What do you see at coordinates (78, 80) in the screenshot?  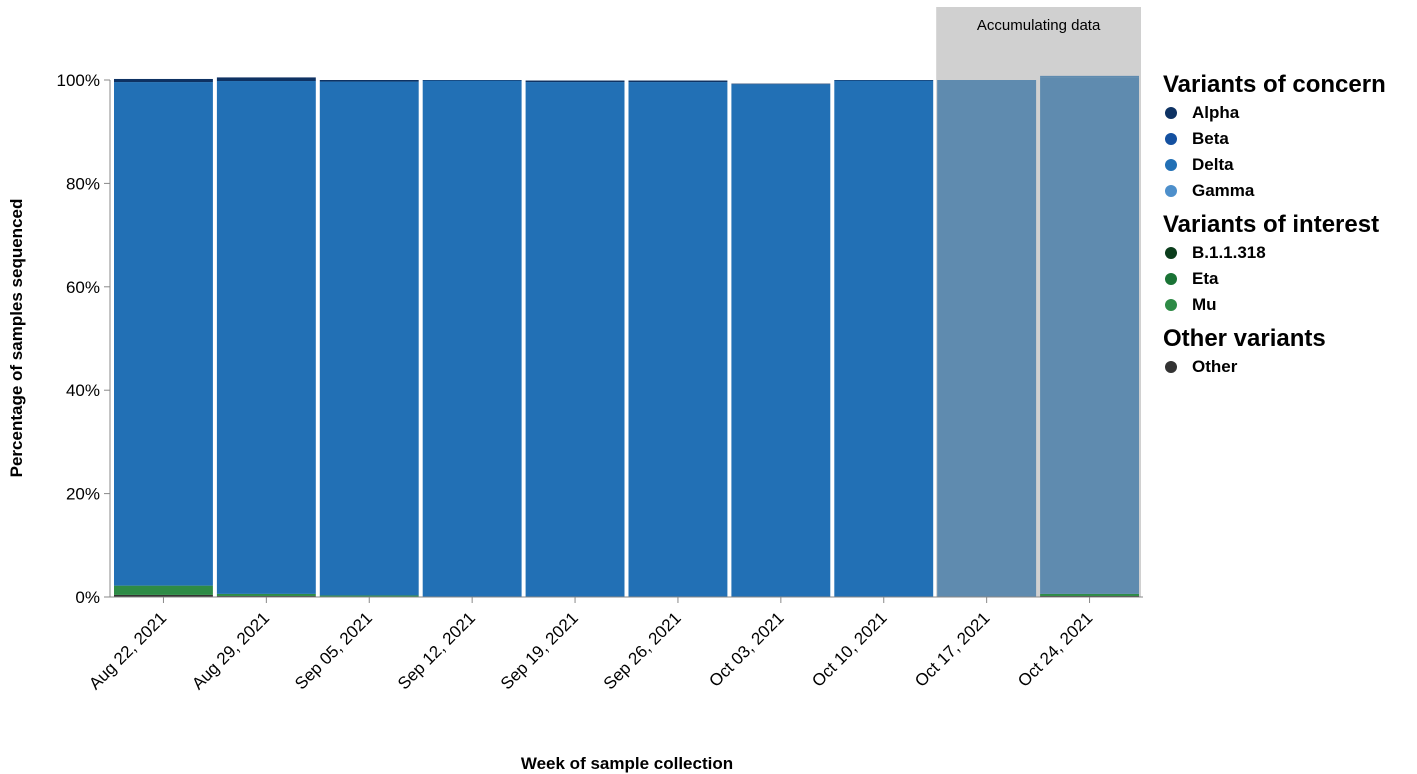 I see `y-tick-label: 100%` at bounding box center [78, 80].